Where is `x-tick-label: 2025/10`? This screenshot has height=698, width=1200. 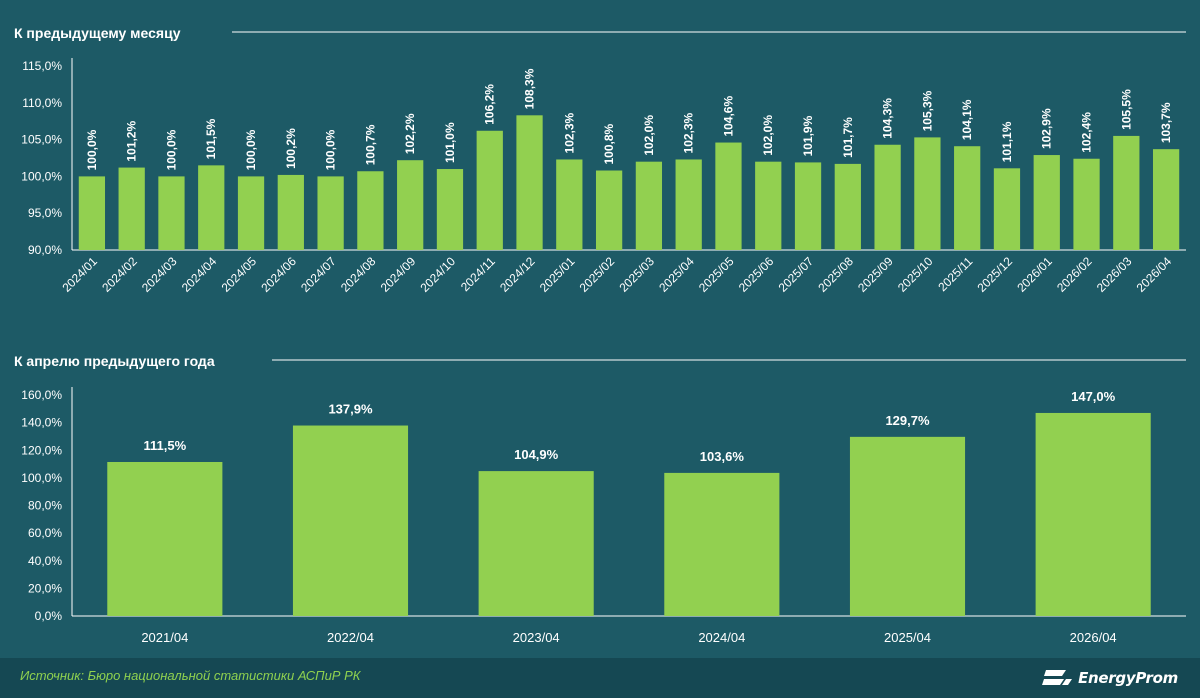
x-tick-label: 2025/10 is located at coordinates (915, 274).